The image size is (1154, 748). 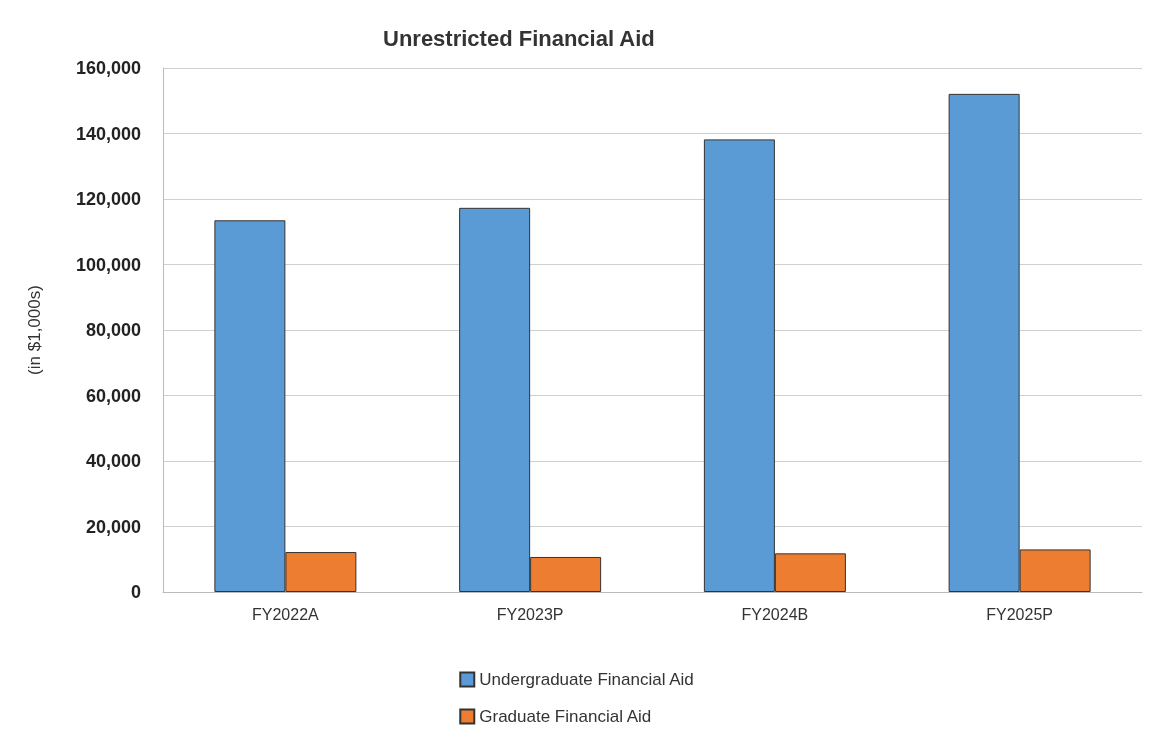 I want to click on x-tick-label: FY2022A, so click(x=286, y=614).